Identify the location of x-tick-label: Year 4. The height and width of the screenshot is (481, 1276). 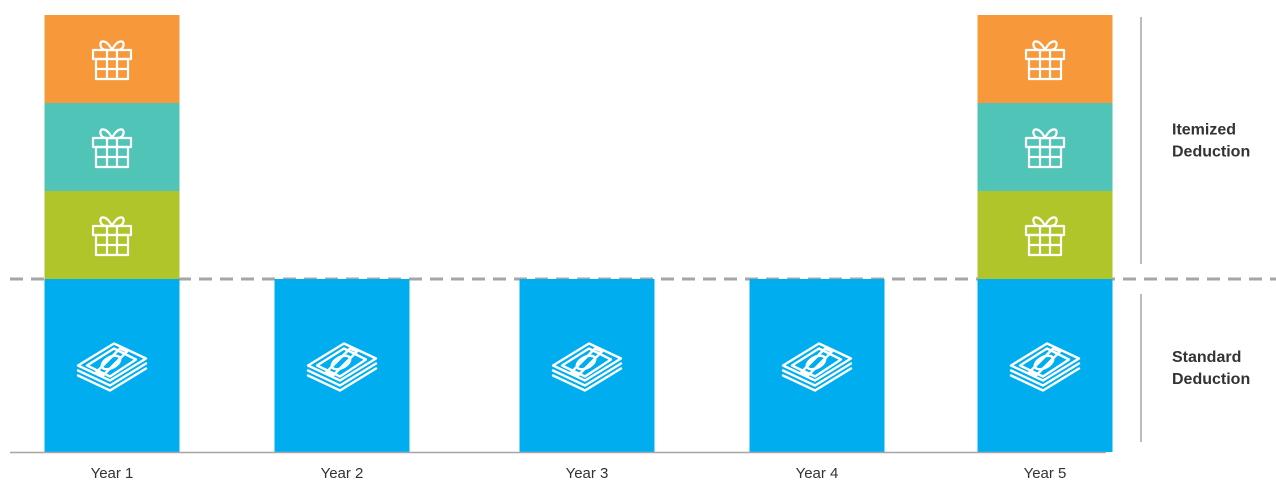
(817, 473).